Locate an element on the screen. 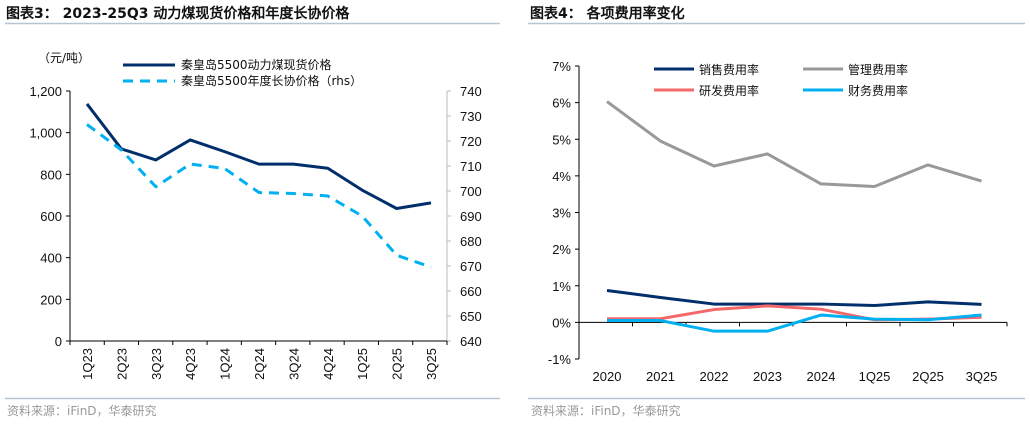 This screenshot has height=427, width=1030. chart1-x-tick-label: 2Q24 is located at coordinates (259, 364).